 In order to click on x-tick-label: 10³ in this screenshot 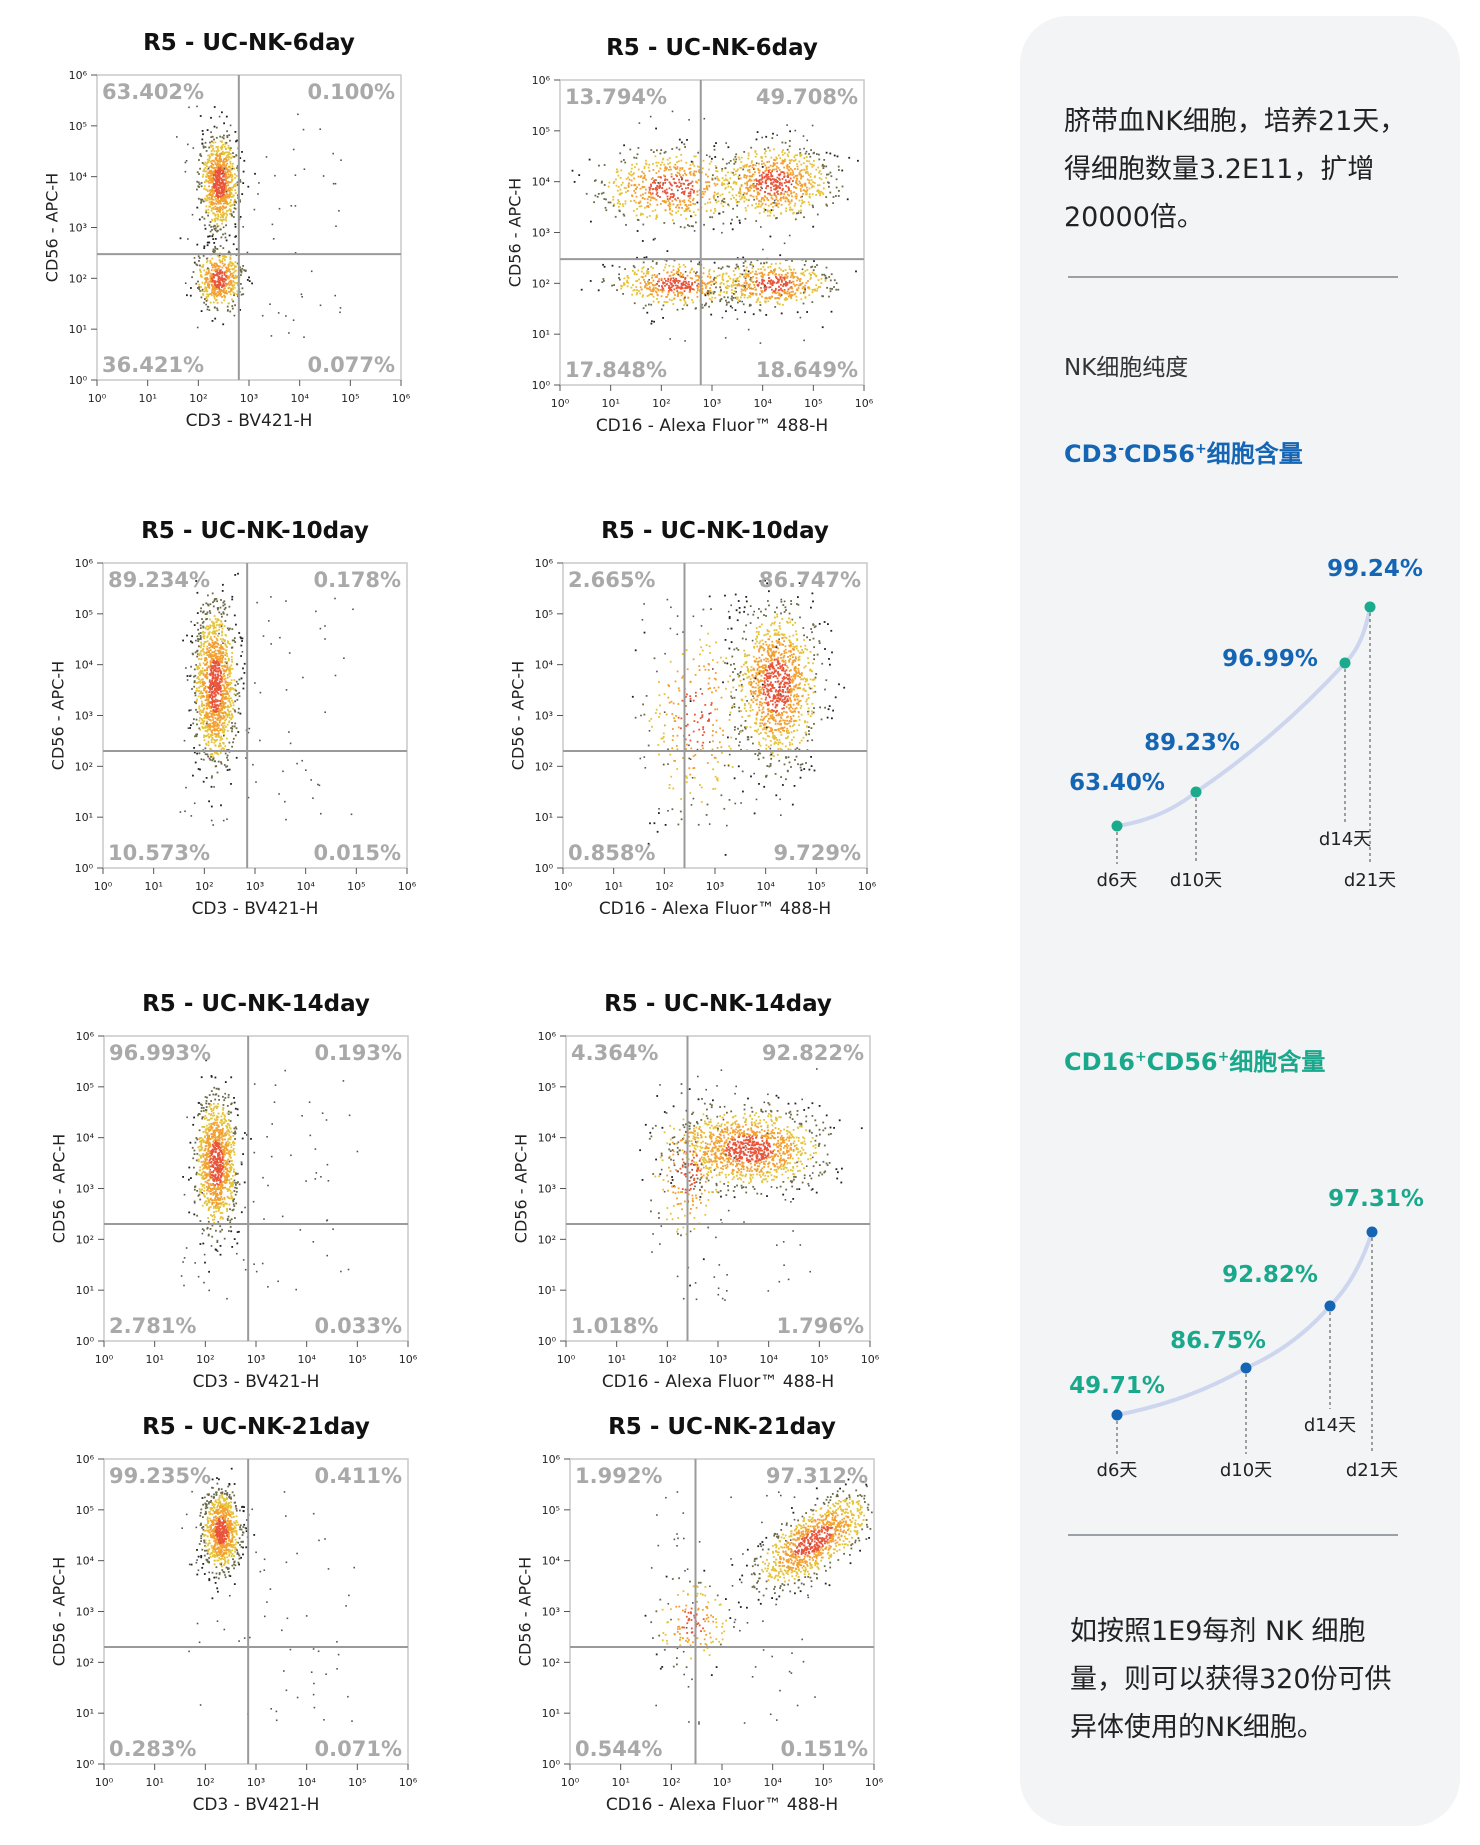, I will do `click(712, 403)`.